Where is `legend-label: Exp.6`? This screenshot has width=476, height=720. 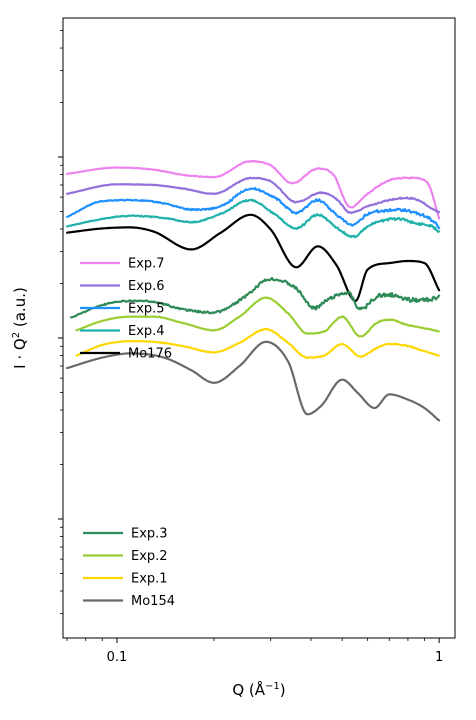
legend-label: Exp.6 is located at coordinates (146, 286).